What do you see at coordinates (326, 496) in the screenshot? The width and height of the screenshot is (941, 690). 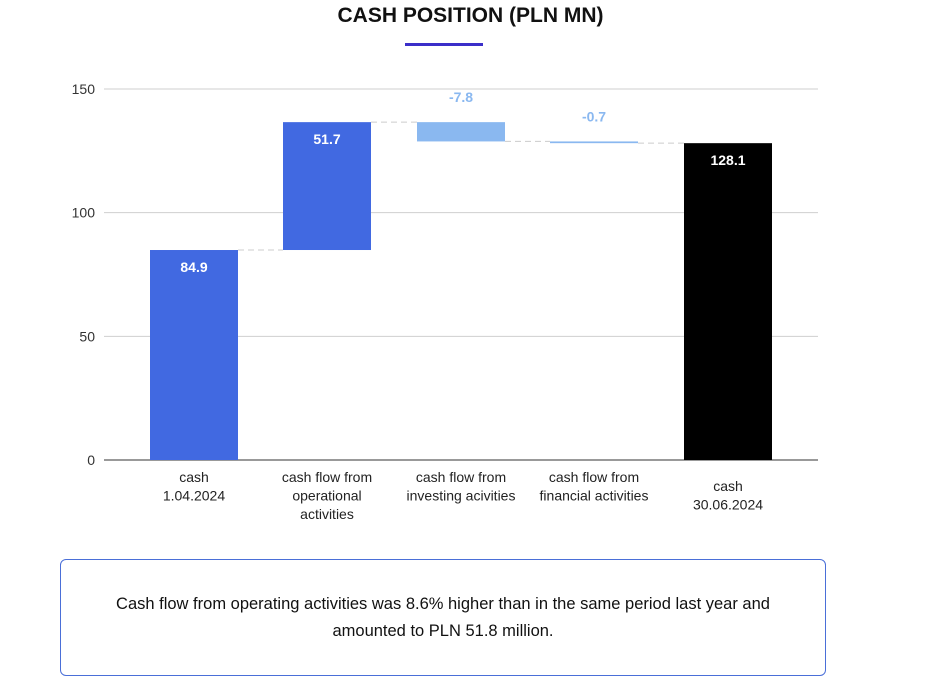 I see `x-tick-label: operational` at bounding box center [326, 496].